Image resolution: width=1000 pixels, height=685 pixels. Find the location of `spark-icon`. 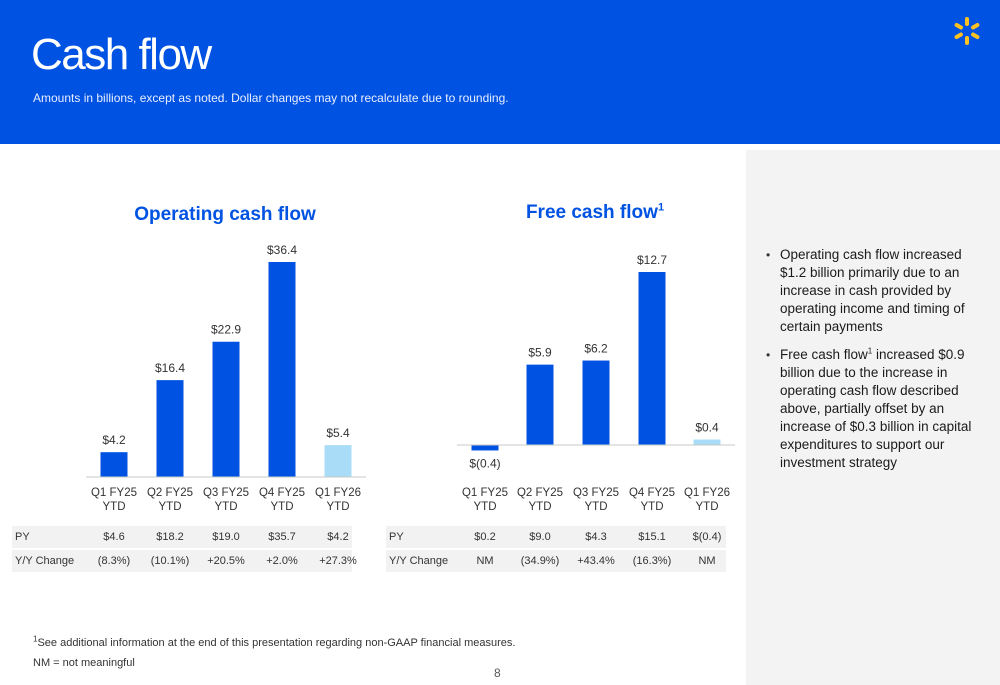

spark-icon is located at coordinates (967, 31).